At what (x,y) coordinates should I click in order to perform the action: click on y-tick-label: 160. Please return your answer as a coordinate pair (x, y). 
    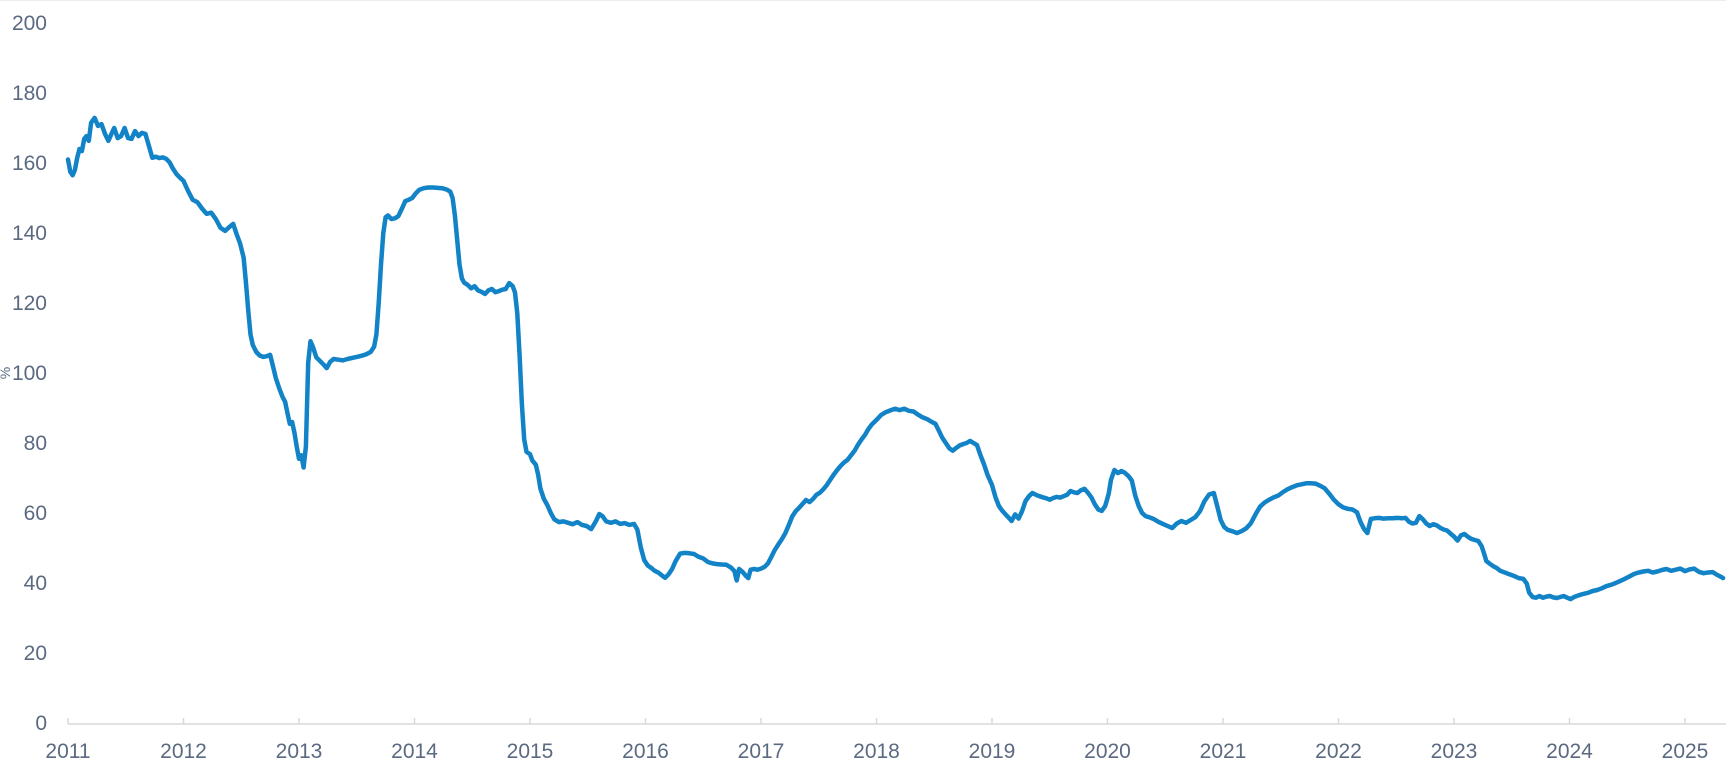
    Looking at the image, I should click on (29, 163).